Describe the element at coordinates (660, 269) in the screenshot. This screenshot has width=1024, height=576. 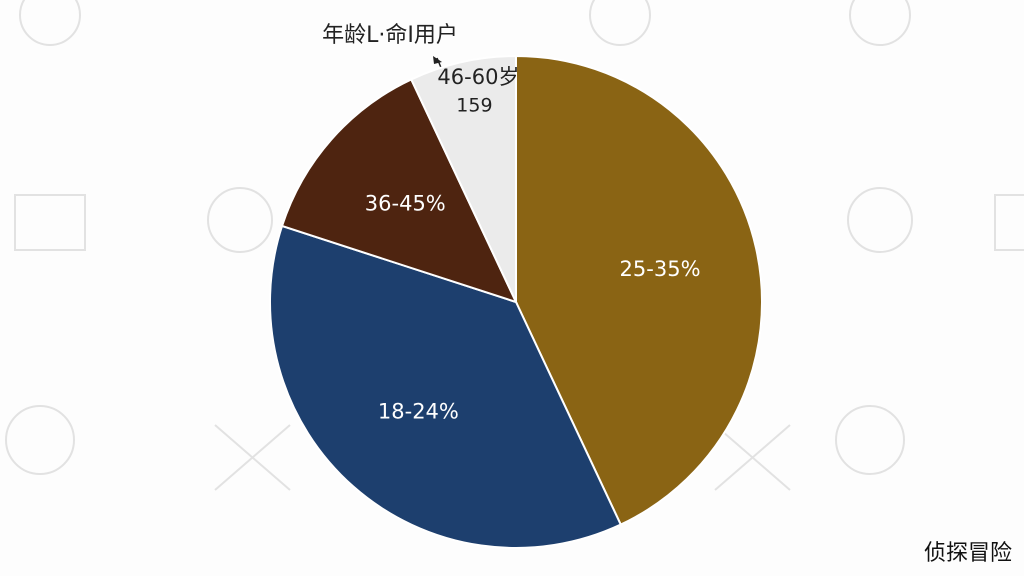
I see `slice-label: 25-35%` at that location.